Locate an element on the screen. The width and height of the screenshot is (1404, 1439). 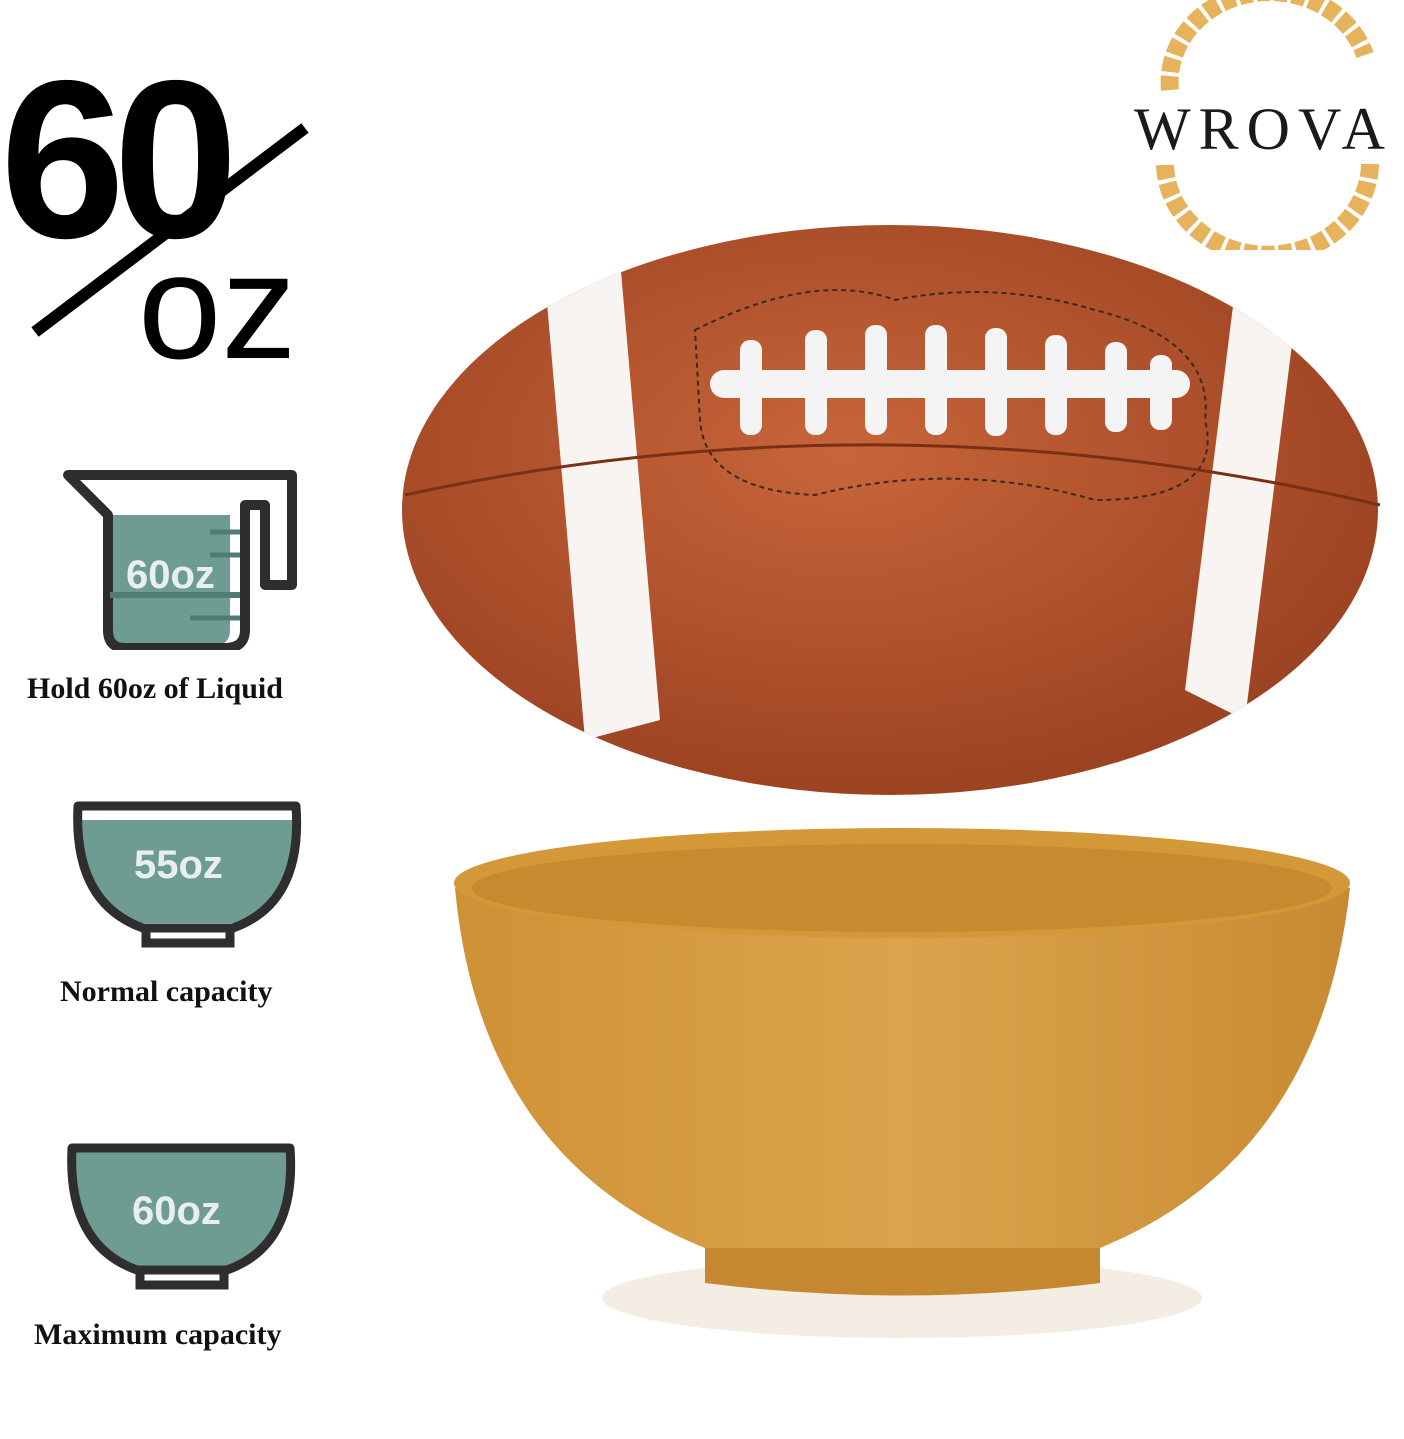
bowl-normal-label: 55oz is located at coordinates (178, 865).